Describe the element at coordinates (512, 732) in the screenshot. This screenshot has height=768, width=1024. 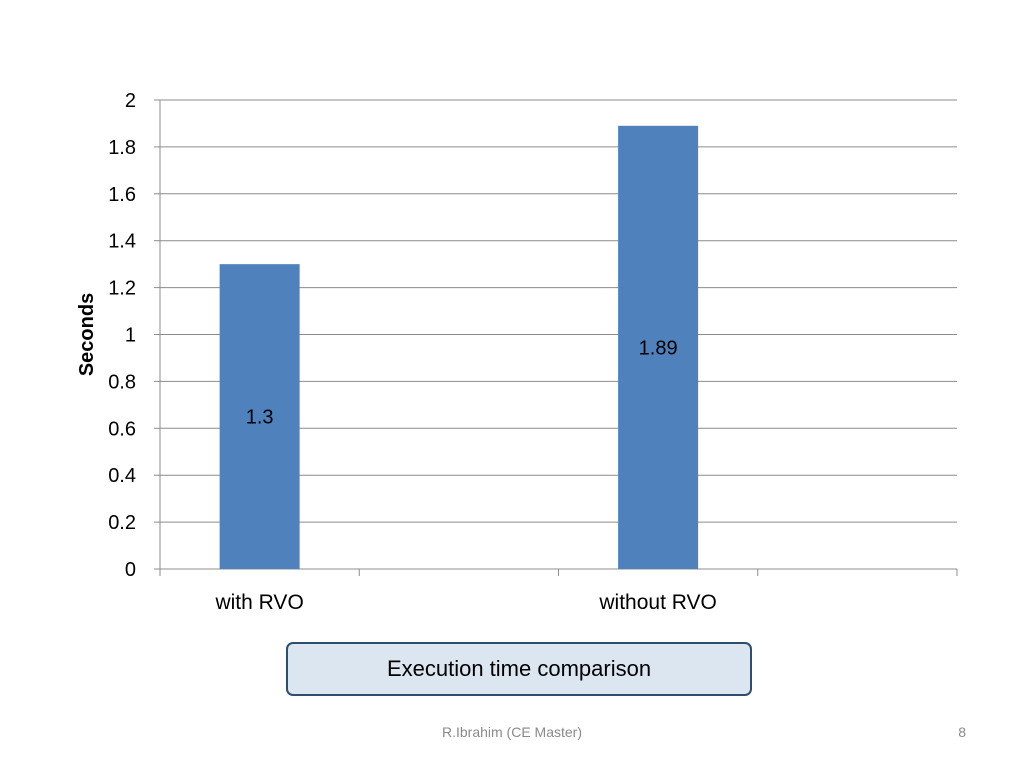
I see `footer-text: R.Ibrahim (CE Master)` at that location.